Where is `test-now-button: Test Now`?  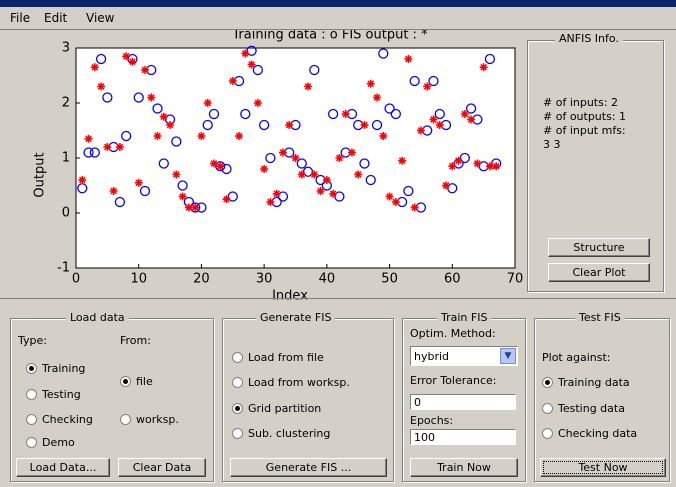 test-now-button: Test Now is located at coordinates (603, 467).